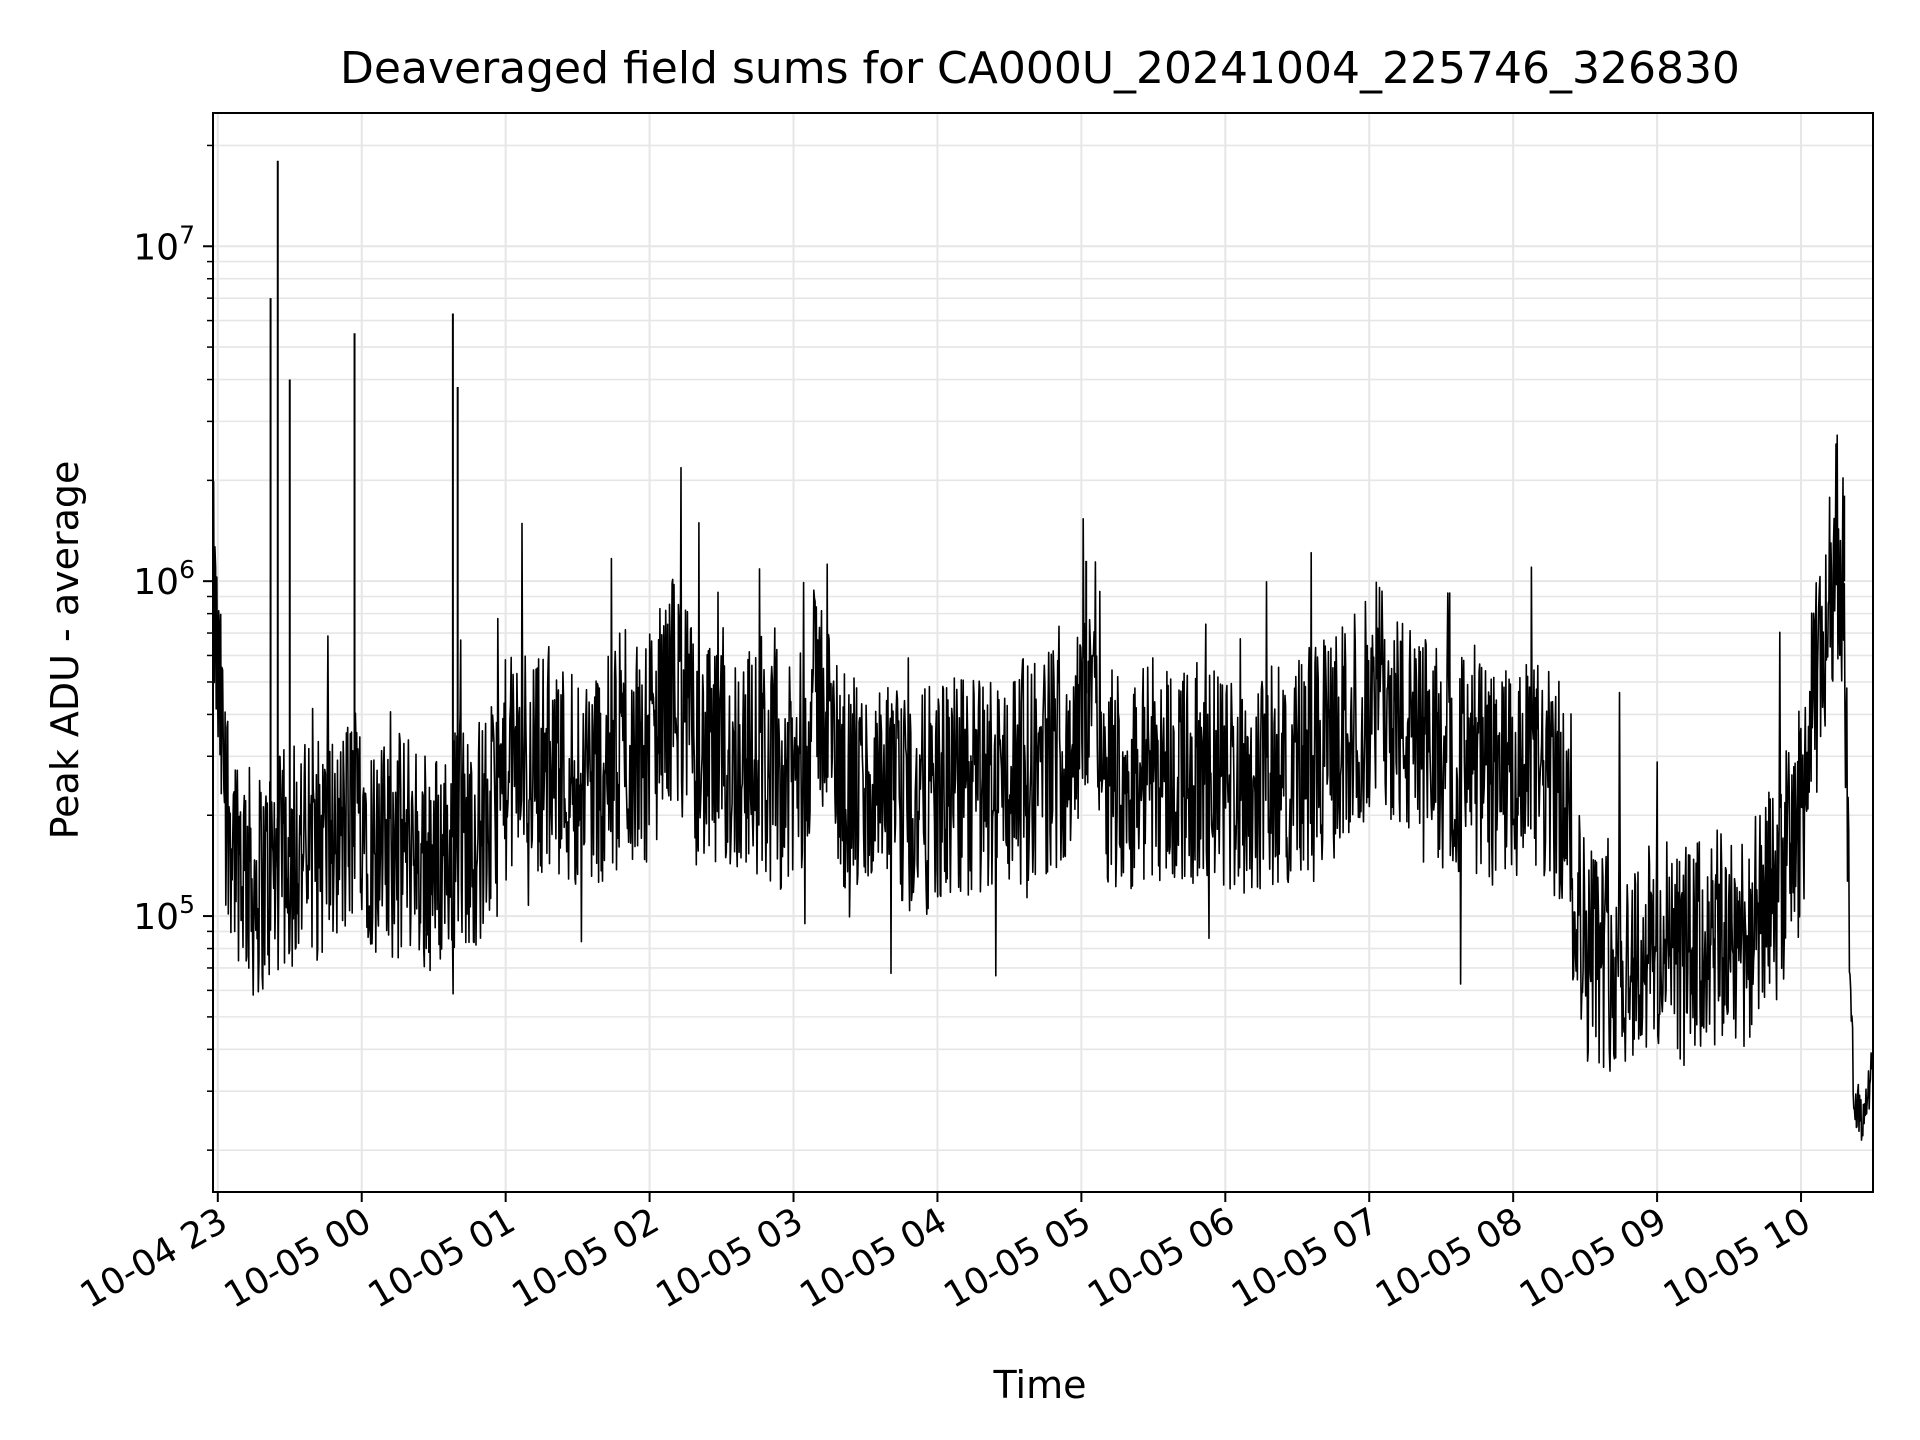 This screenshot has width=1920, height=1440. Describe the element at coordinates (164, 579) in the screenshot. I see `y-tick-label: 10⁶` at that location.